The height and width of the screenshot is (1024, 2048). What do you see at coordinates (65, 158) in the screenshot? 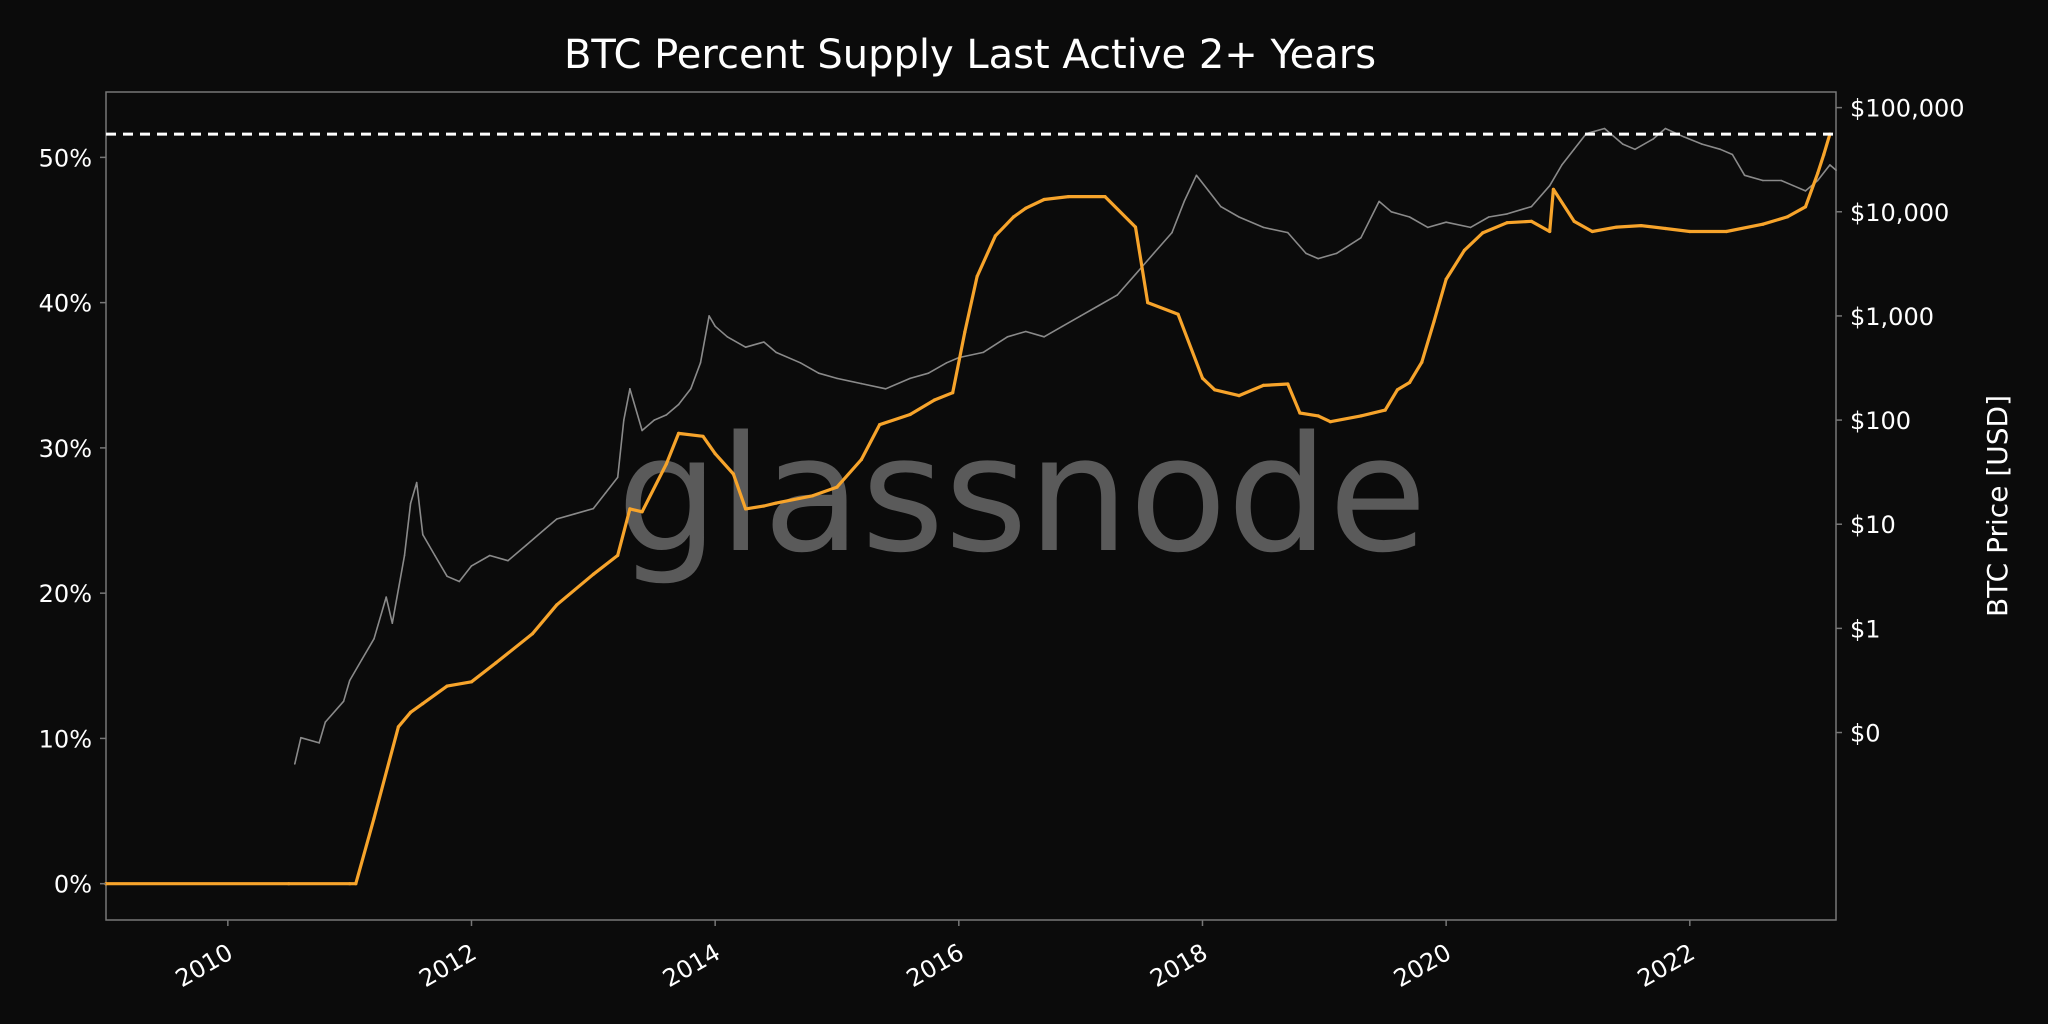
I see `y-left-tick-label: 50%` at bounding box center [65, 158].